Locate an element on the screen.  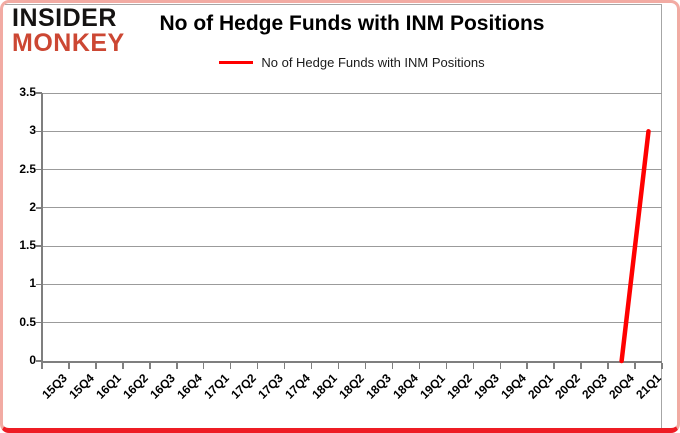
x-axis-label: 20Q2 is located at coordinates (567, 386).